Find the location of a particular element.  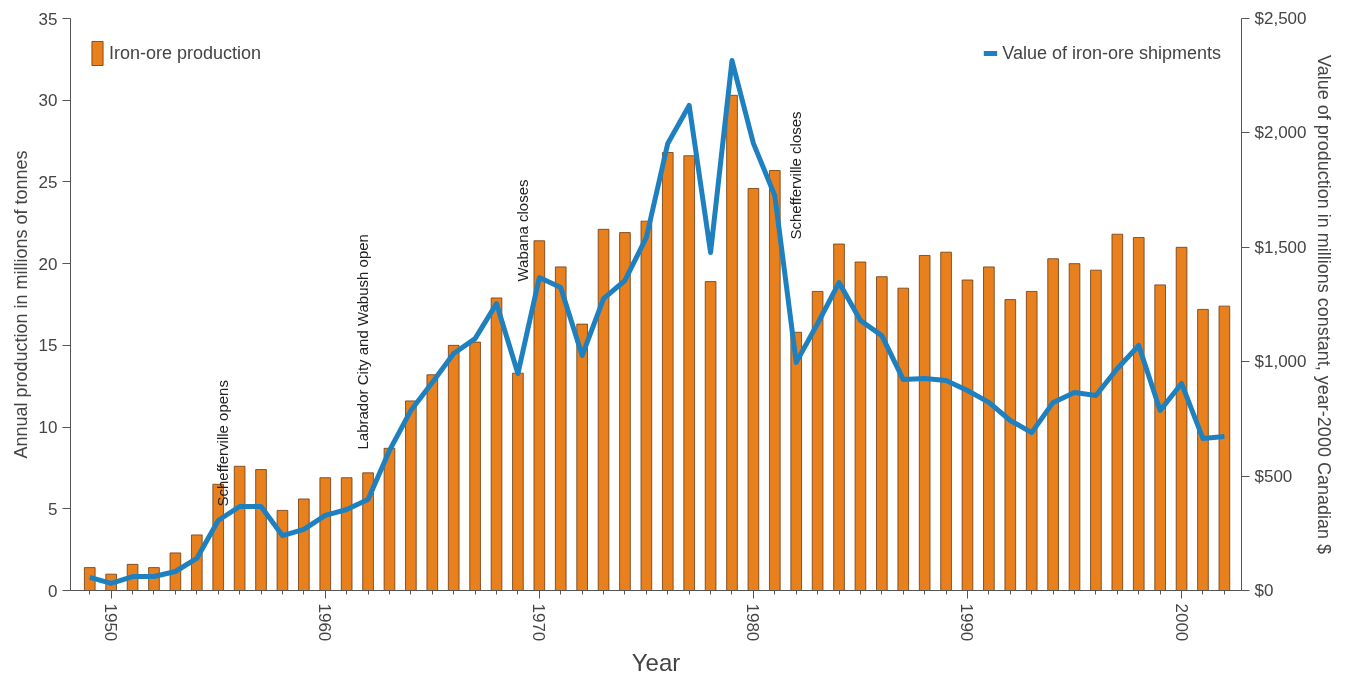

y-tick-label: 25 is located at coordinates (48, 182).